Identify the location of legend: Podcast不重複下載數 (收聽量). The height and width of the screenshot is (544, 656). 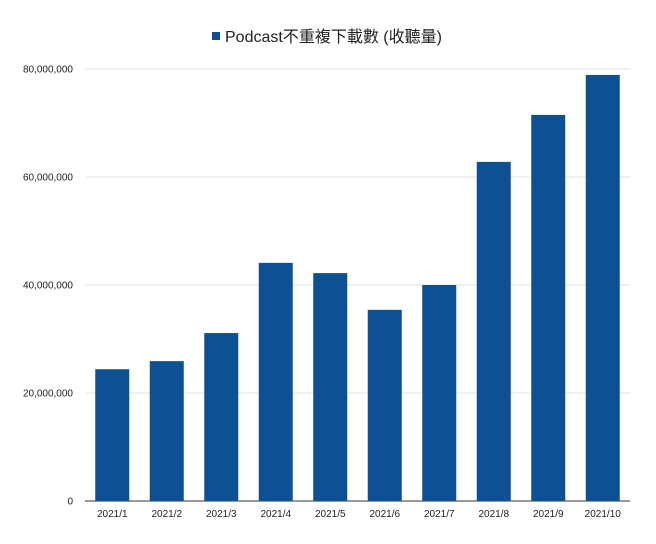
(327, 37).